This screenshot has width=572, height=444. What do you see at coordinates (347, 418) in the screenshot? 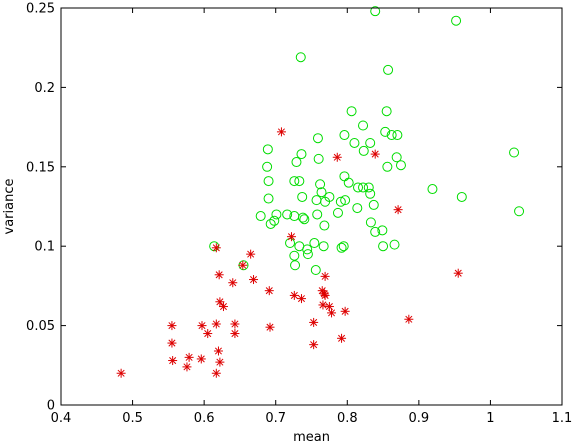
I see `x-tick-label: 0.8` at bounding box center [347, 418].